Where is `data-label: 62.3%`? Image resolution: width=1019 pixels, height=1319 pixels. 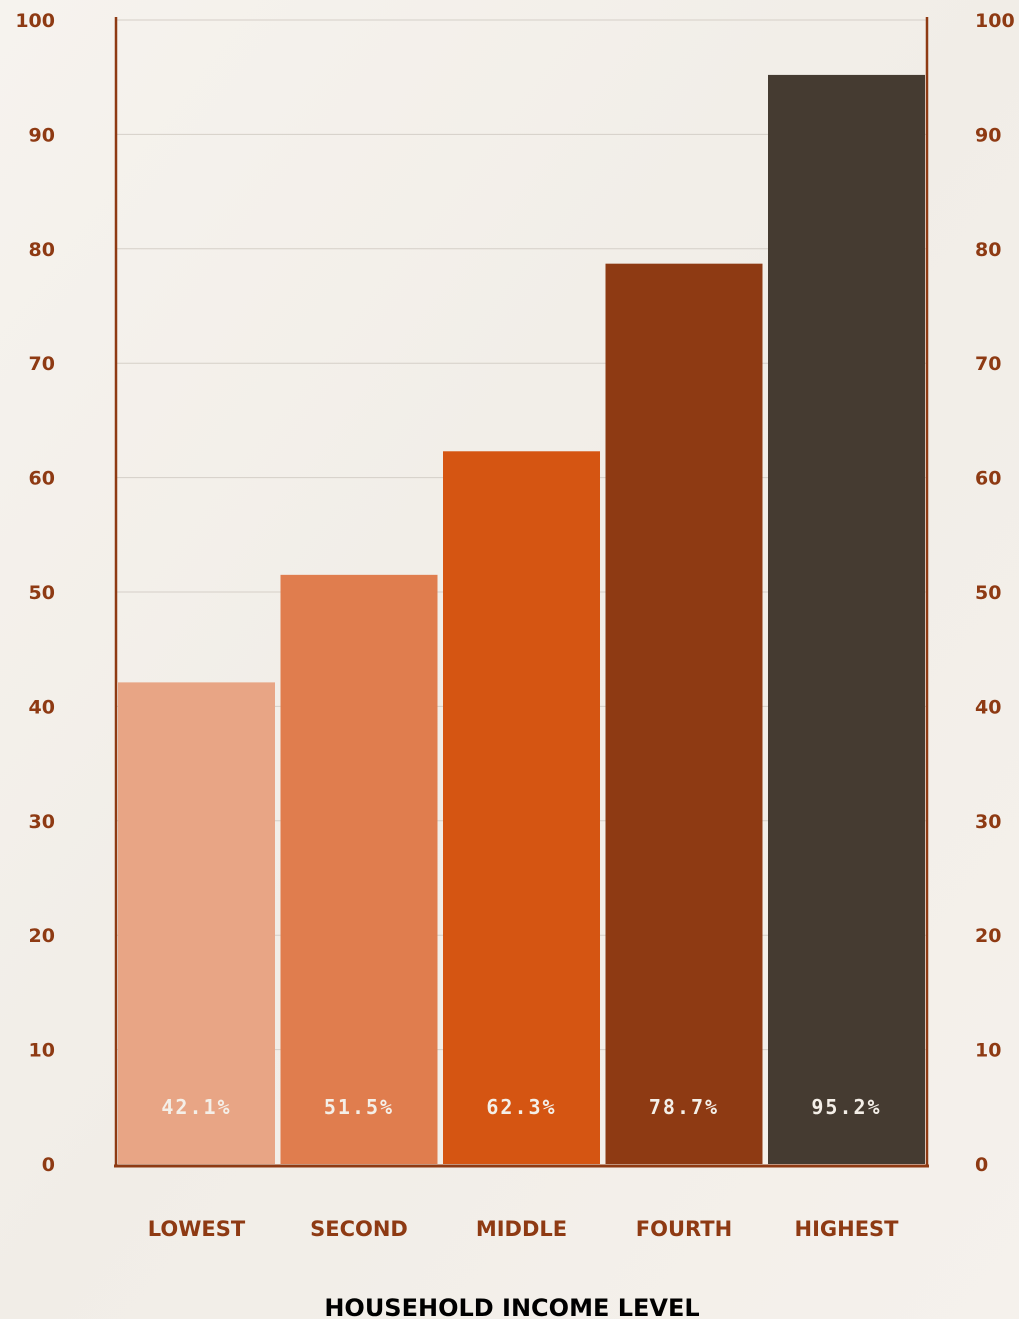 data-label: 62.3% is located at coordinates (521, 1107).